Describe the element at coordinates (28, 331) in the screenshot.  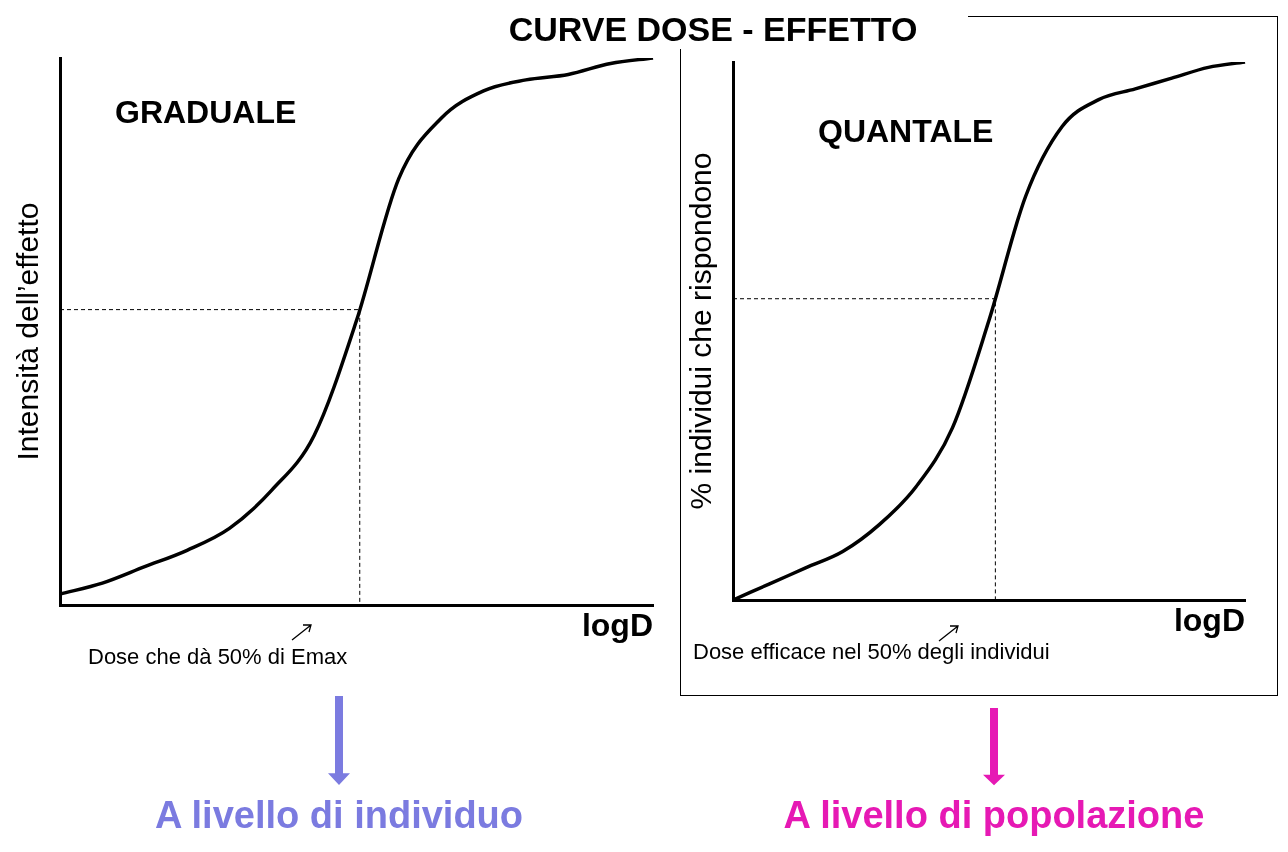
I see `y-axis-title: Intensità dell’effetto` at that location.